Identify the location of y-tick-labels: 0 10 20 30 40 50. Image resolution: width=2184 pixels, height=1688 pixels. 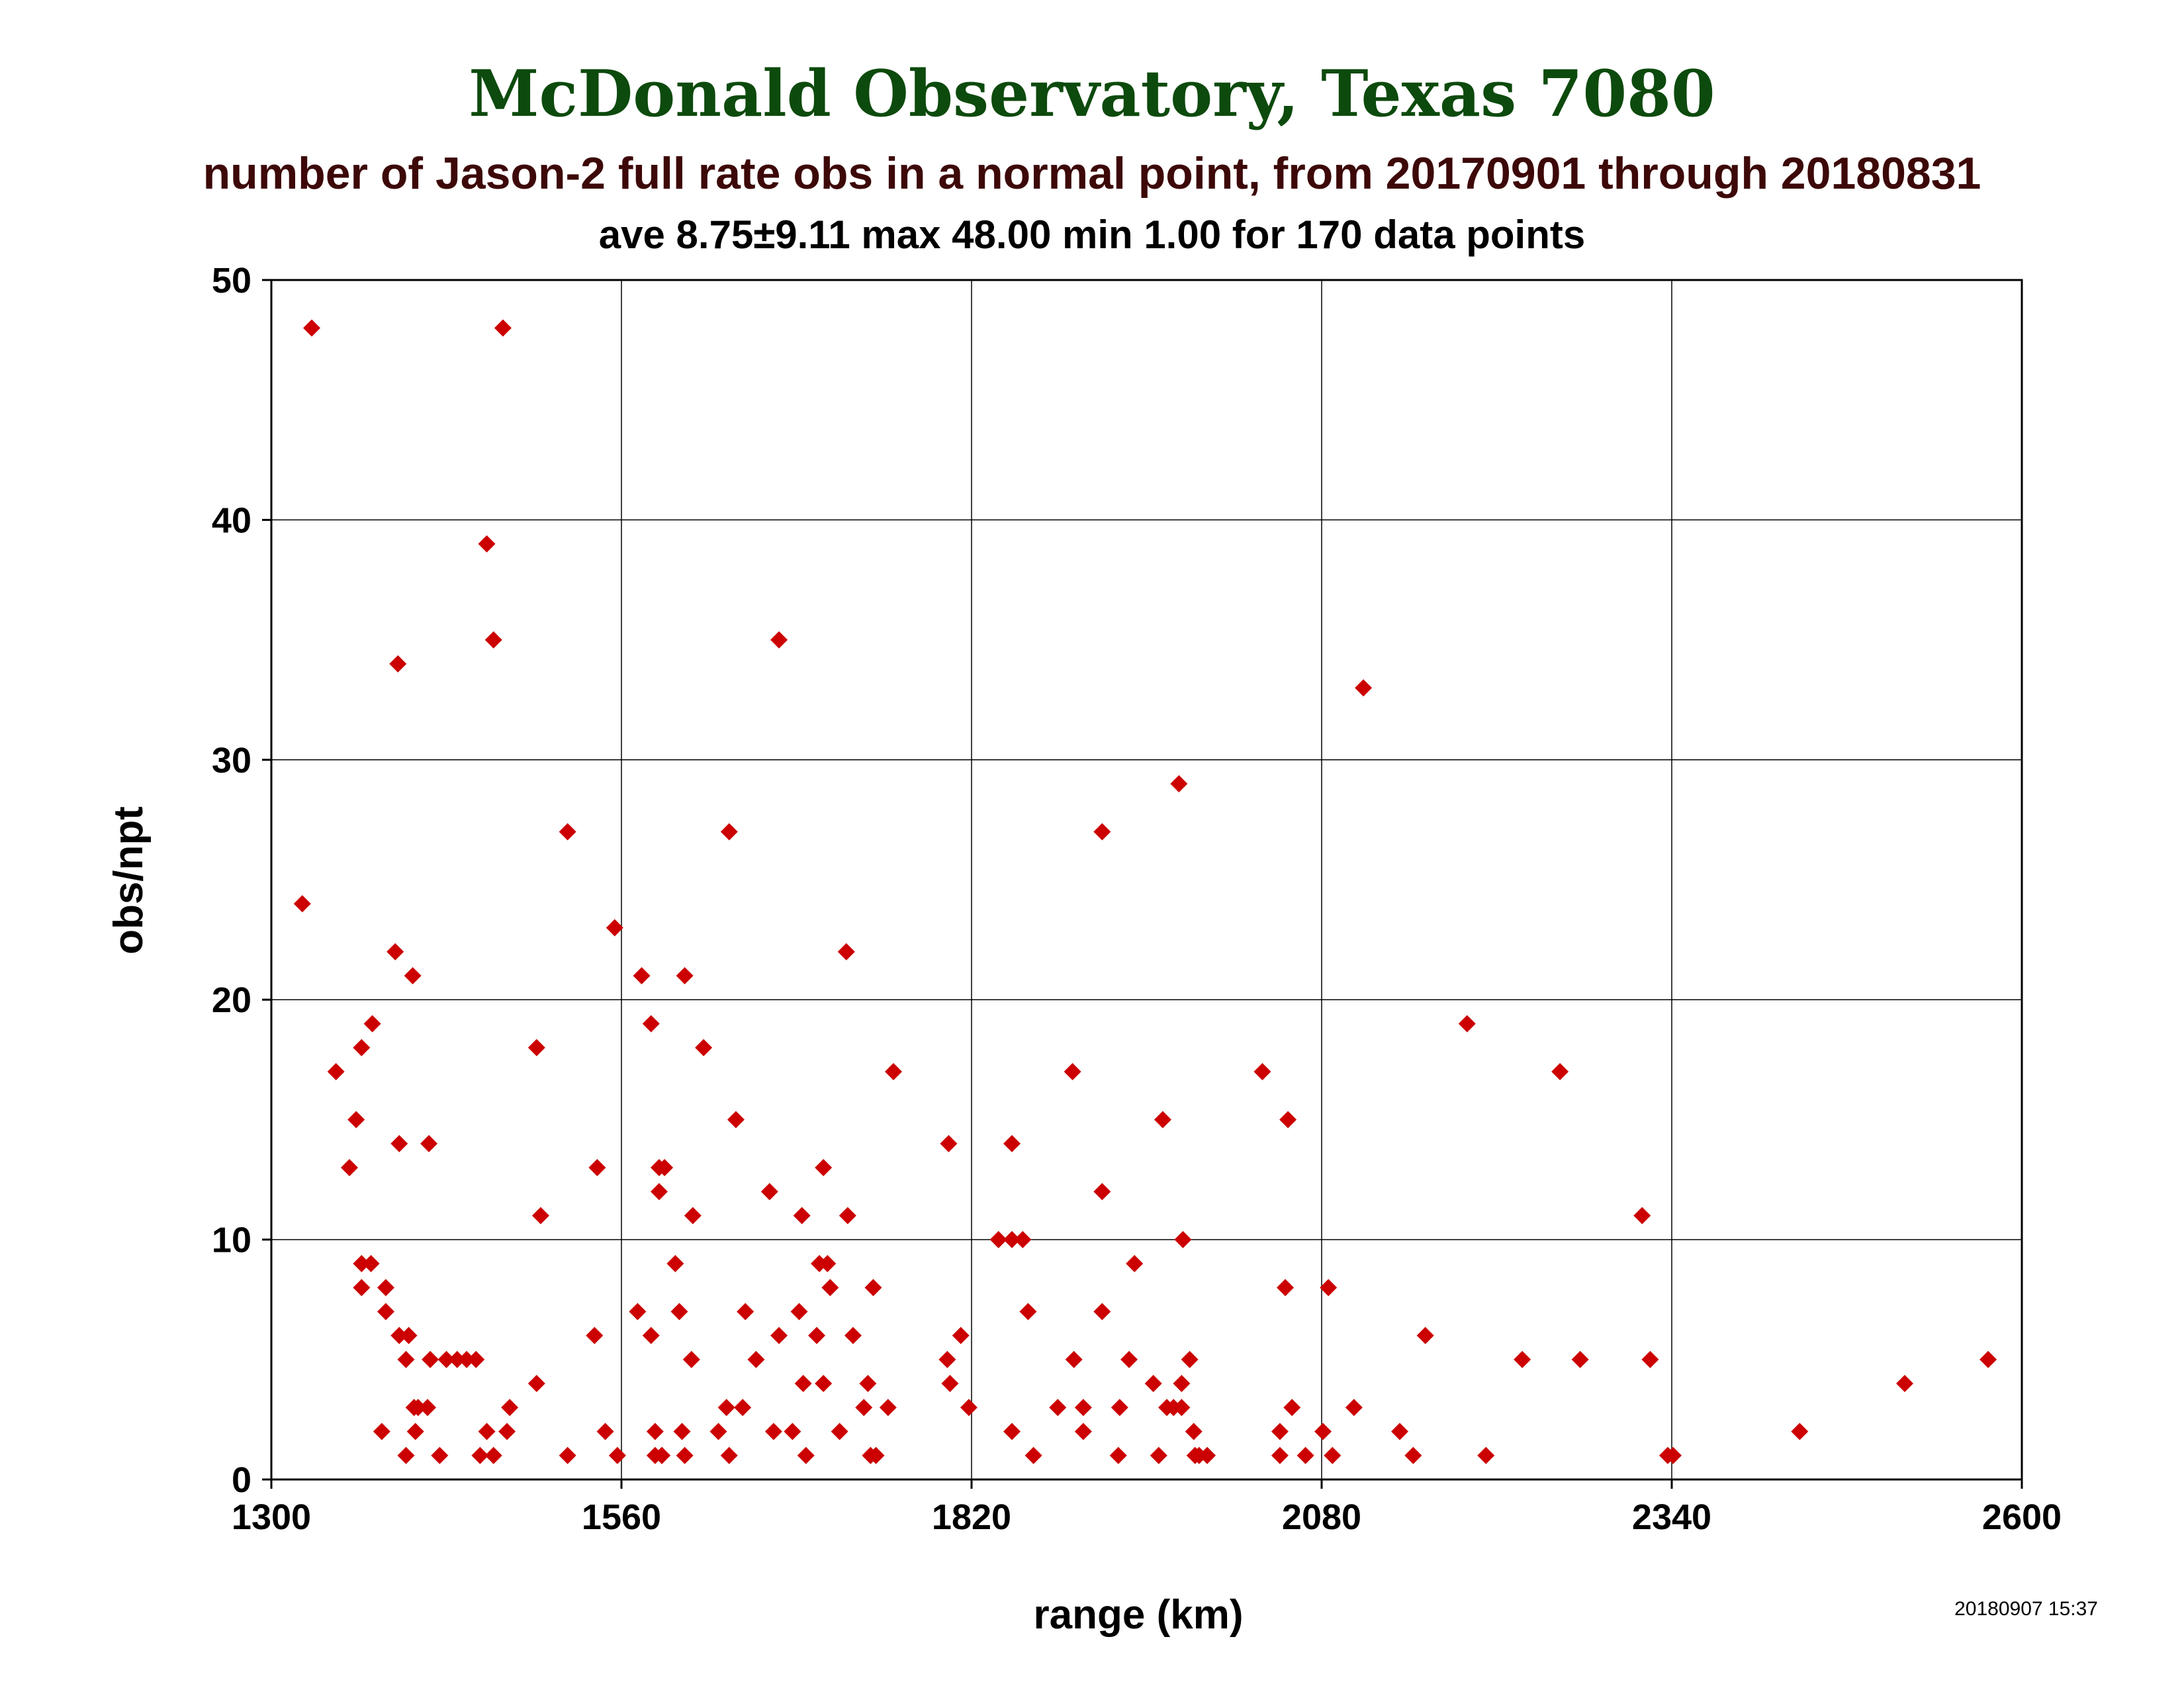
(231, 880).